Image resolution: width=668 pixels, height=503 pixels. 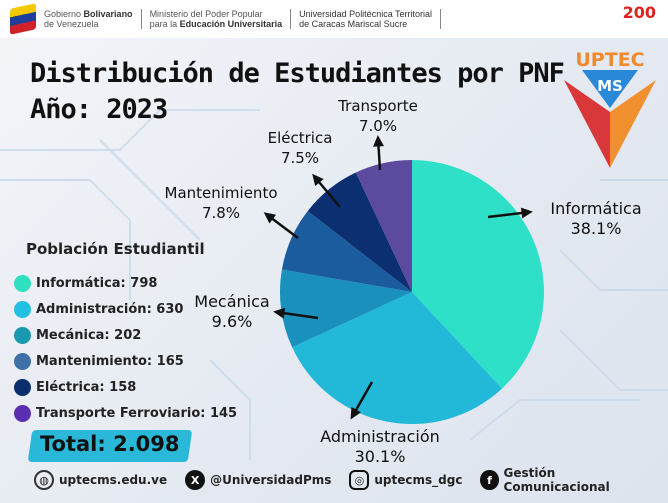 What do you see at coordinates (397, 358) in the screenshot?
I see `pie-slice-administracion` at bounding box center [397, 358].